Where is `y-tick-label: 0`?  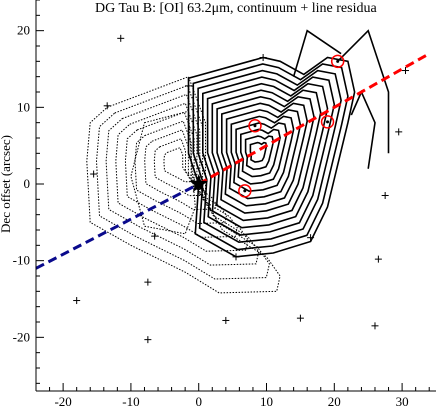
y-tick-label: 0 is located at coordinates (27, 183).